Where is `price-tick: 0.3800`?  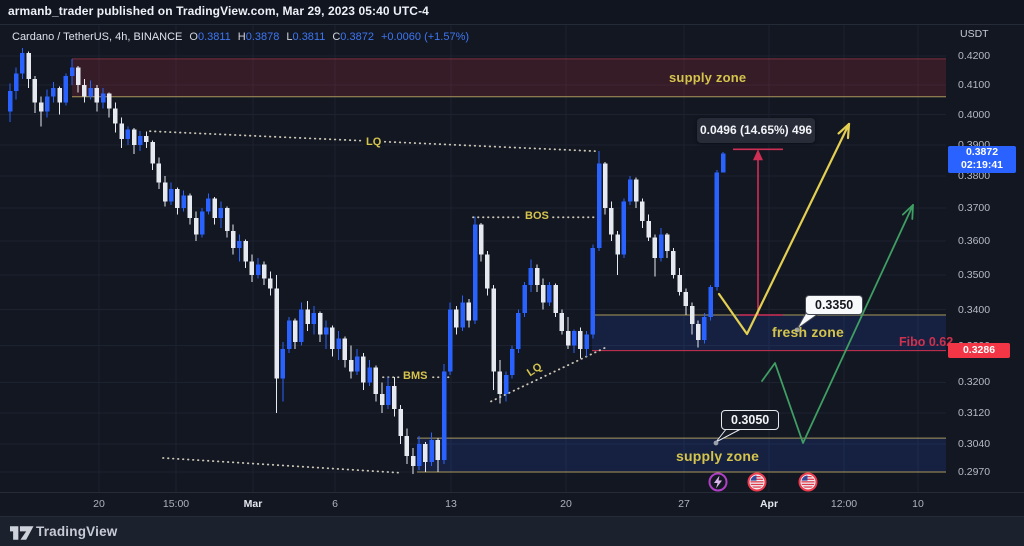
price-tick: 0.3800 is located at coordinates (974, 176).